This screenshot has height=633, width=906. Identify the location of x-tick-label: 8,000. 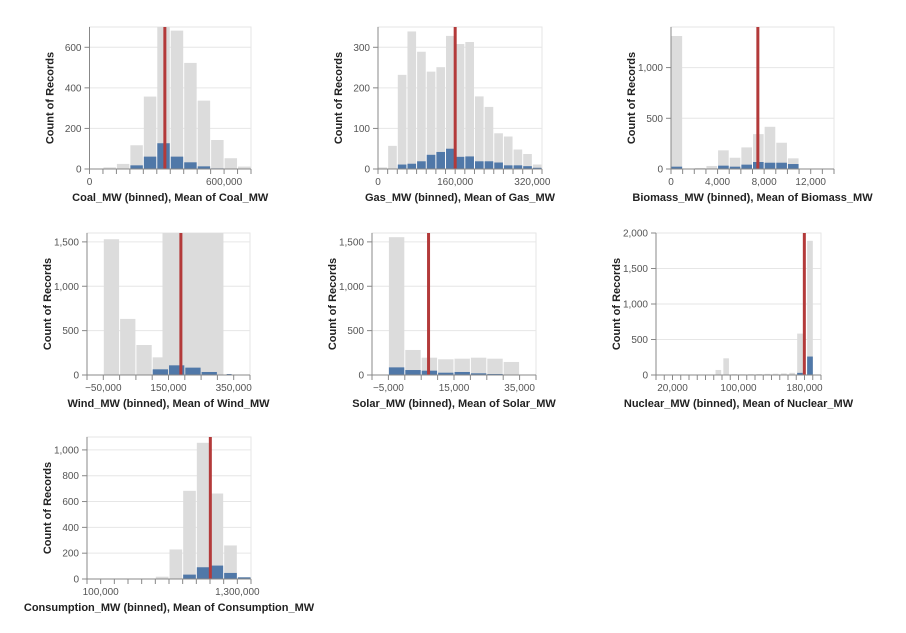
(764, 182).